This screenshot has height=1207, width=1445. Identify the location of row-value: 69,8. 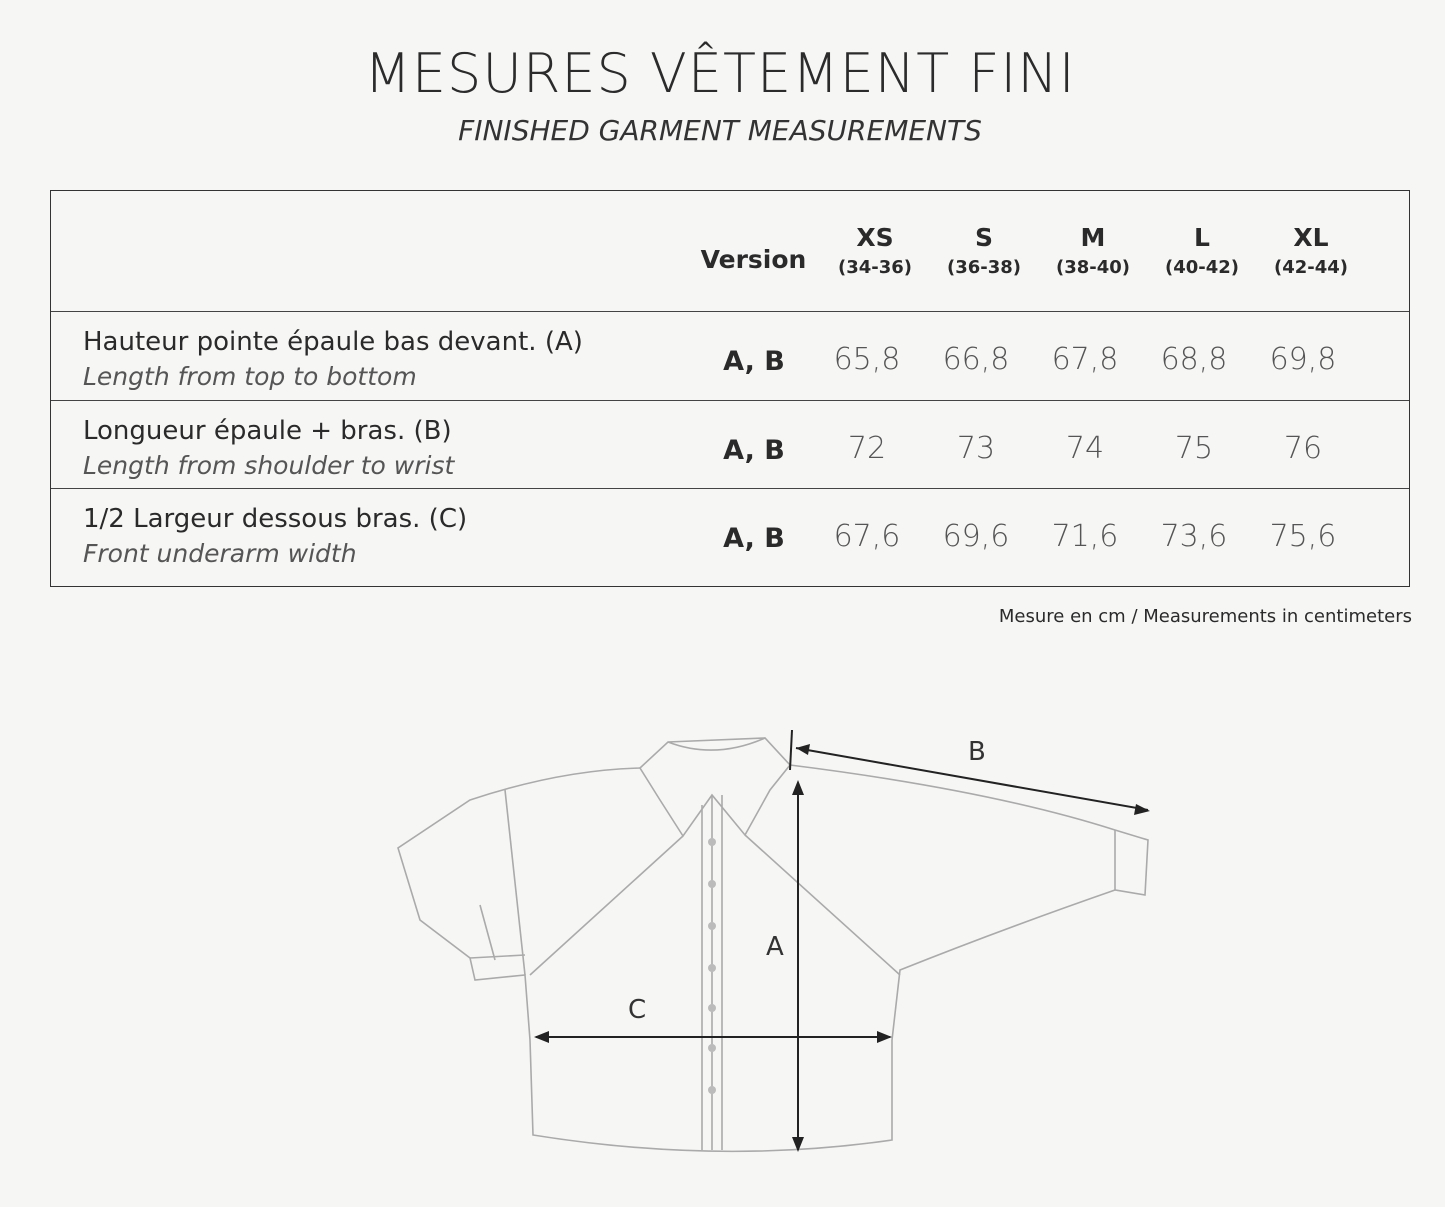
(1303, 359).